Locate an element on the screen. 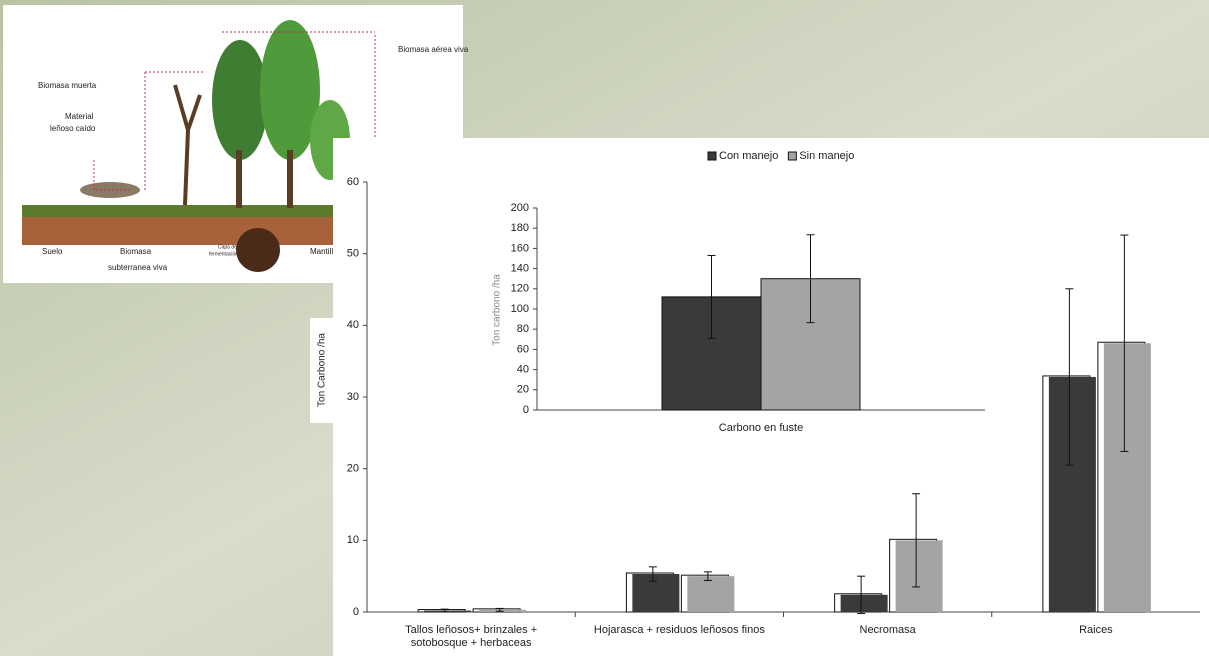  x-tick-label: Hojarasca + residuos leñosos finos is located at coordinates (679, 630).